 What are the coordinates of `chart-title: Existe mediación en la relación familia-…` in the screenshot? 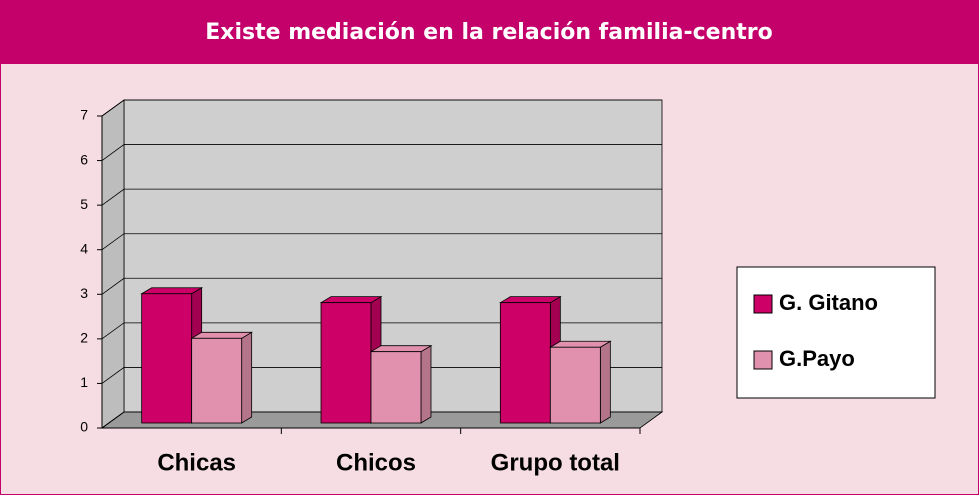 It's located at (488, 32).